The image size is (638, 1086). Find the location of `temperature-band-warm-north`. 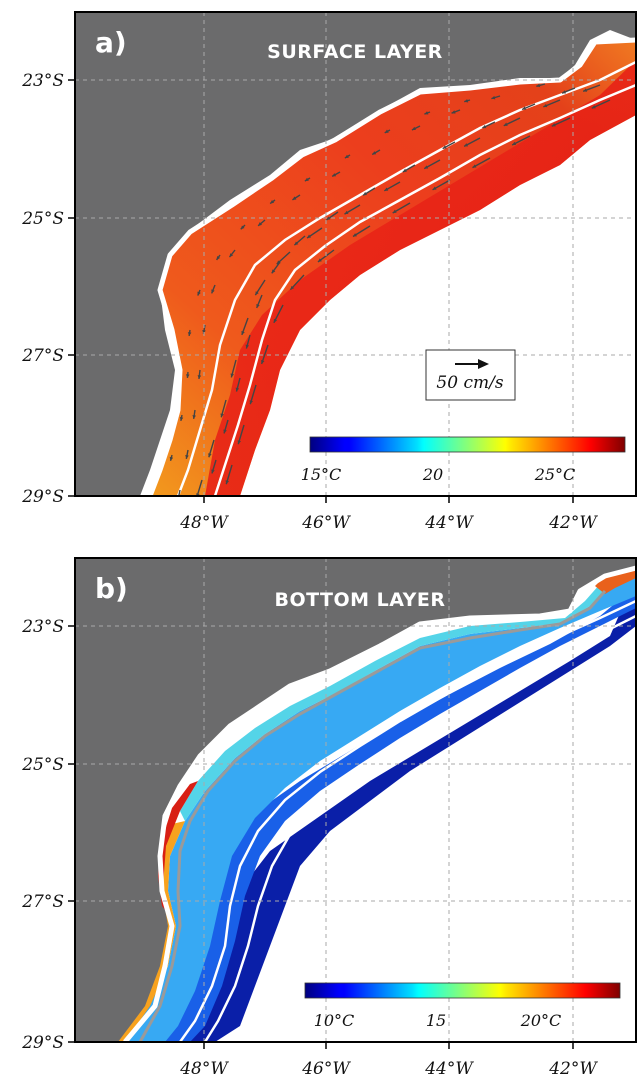

temperature-band-warm-north is located at coordinates (615, 581).